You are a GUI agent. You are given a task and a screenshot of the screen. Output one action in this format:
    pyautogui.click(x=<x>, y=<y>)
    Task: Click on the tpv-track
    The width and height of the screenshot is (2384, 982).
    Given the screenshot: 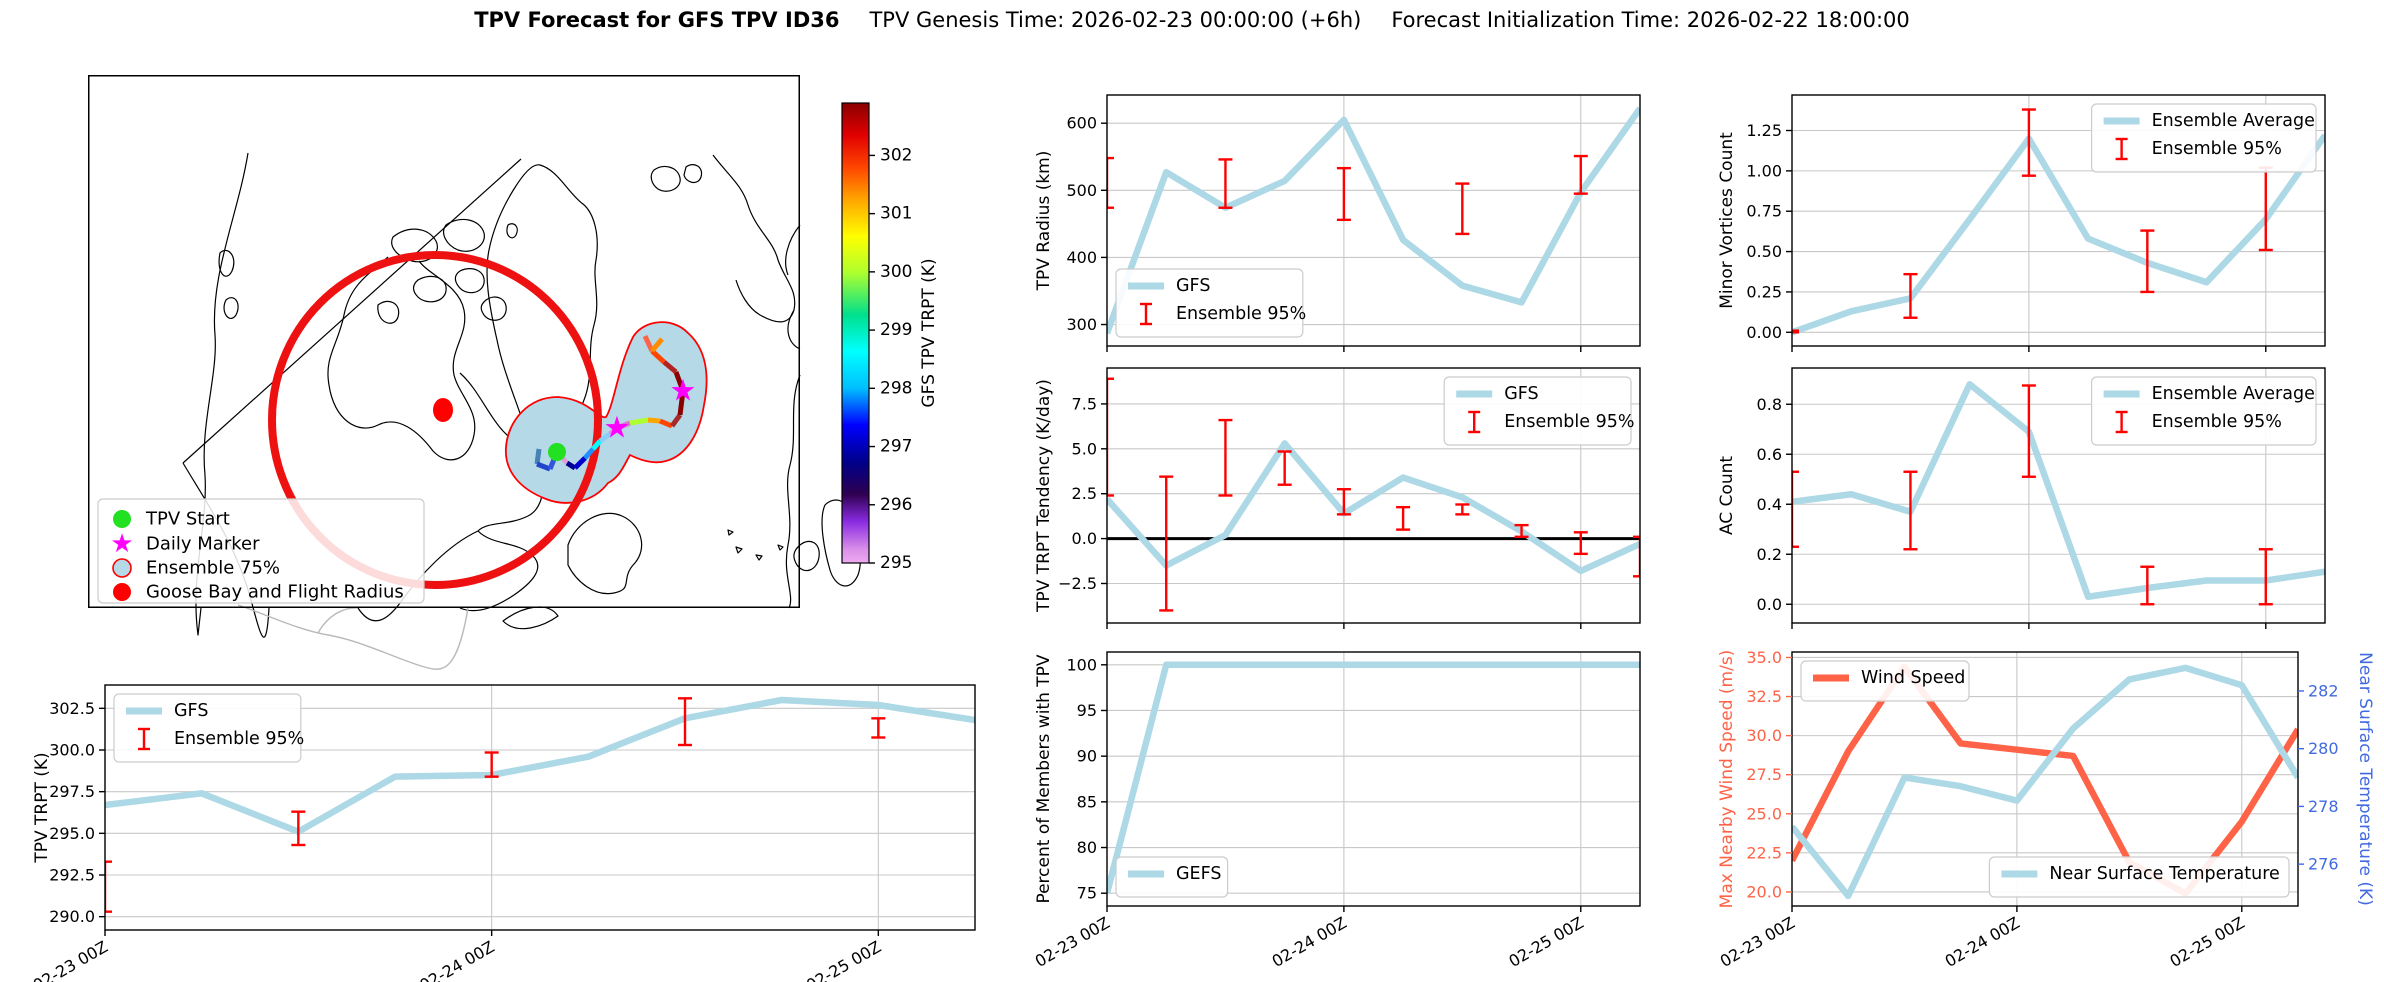 What is the action you would take?
    pyautogui.click(x=610, y=403)
    